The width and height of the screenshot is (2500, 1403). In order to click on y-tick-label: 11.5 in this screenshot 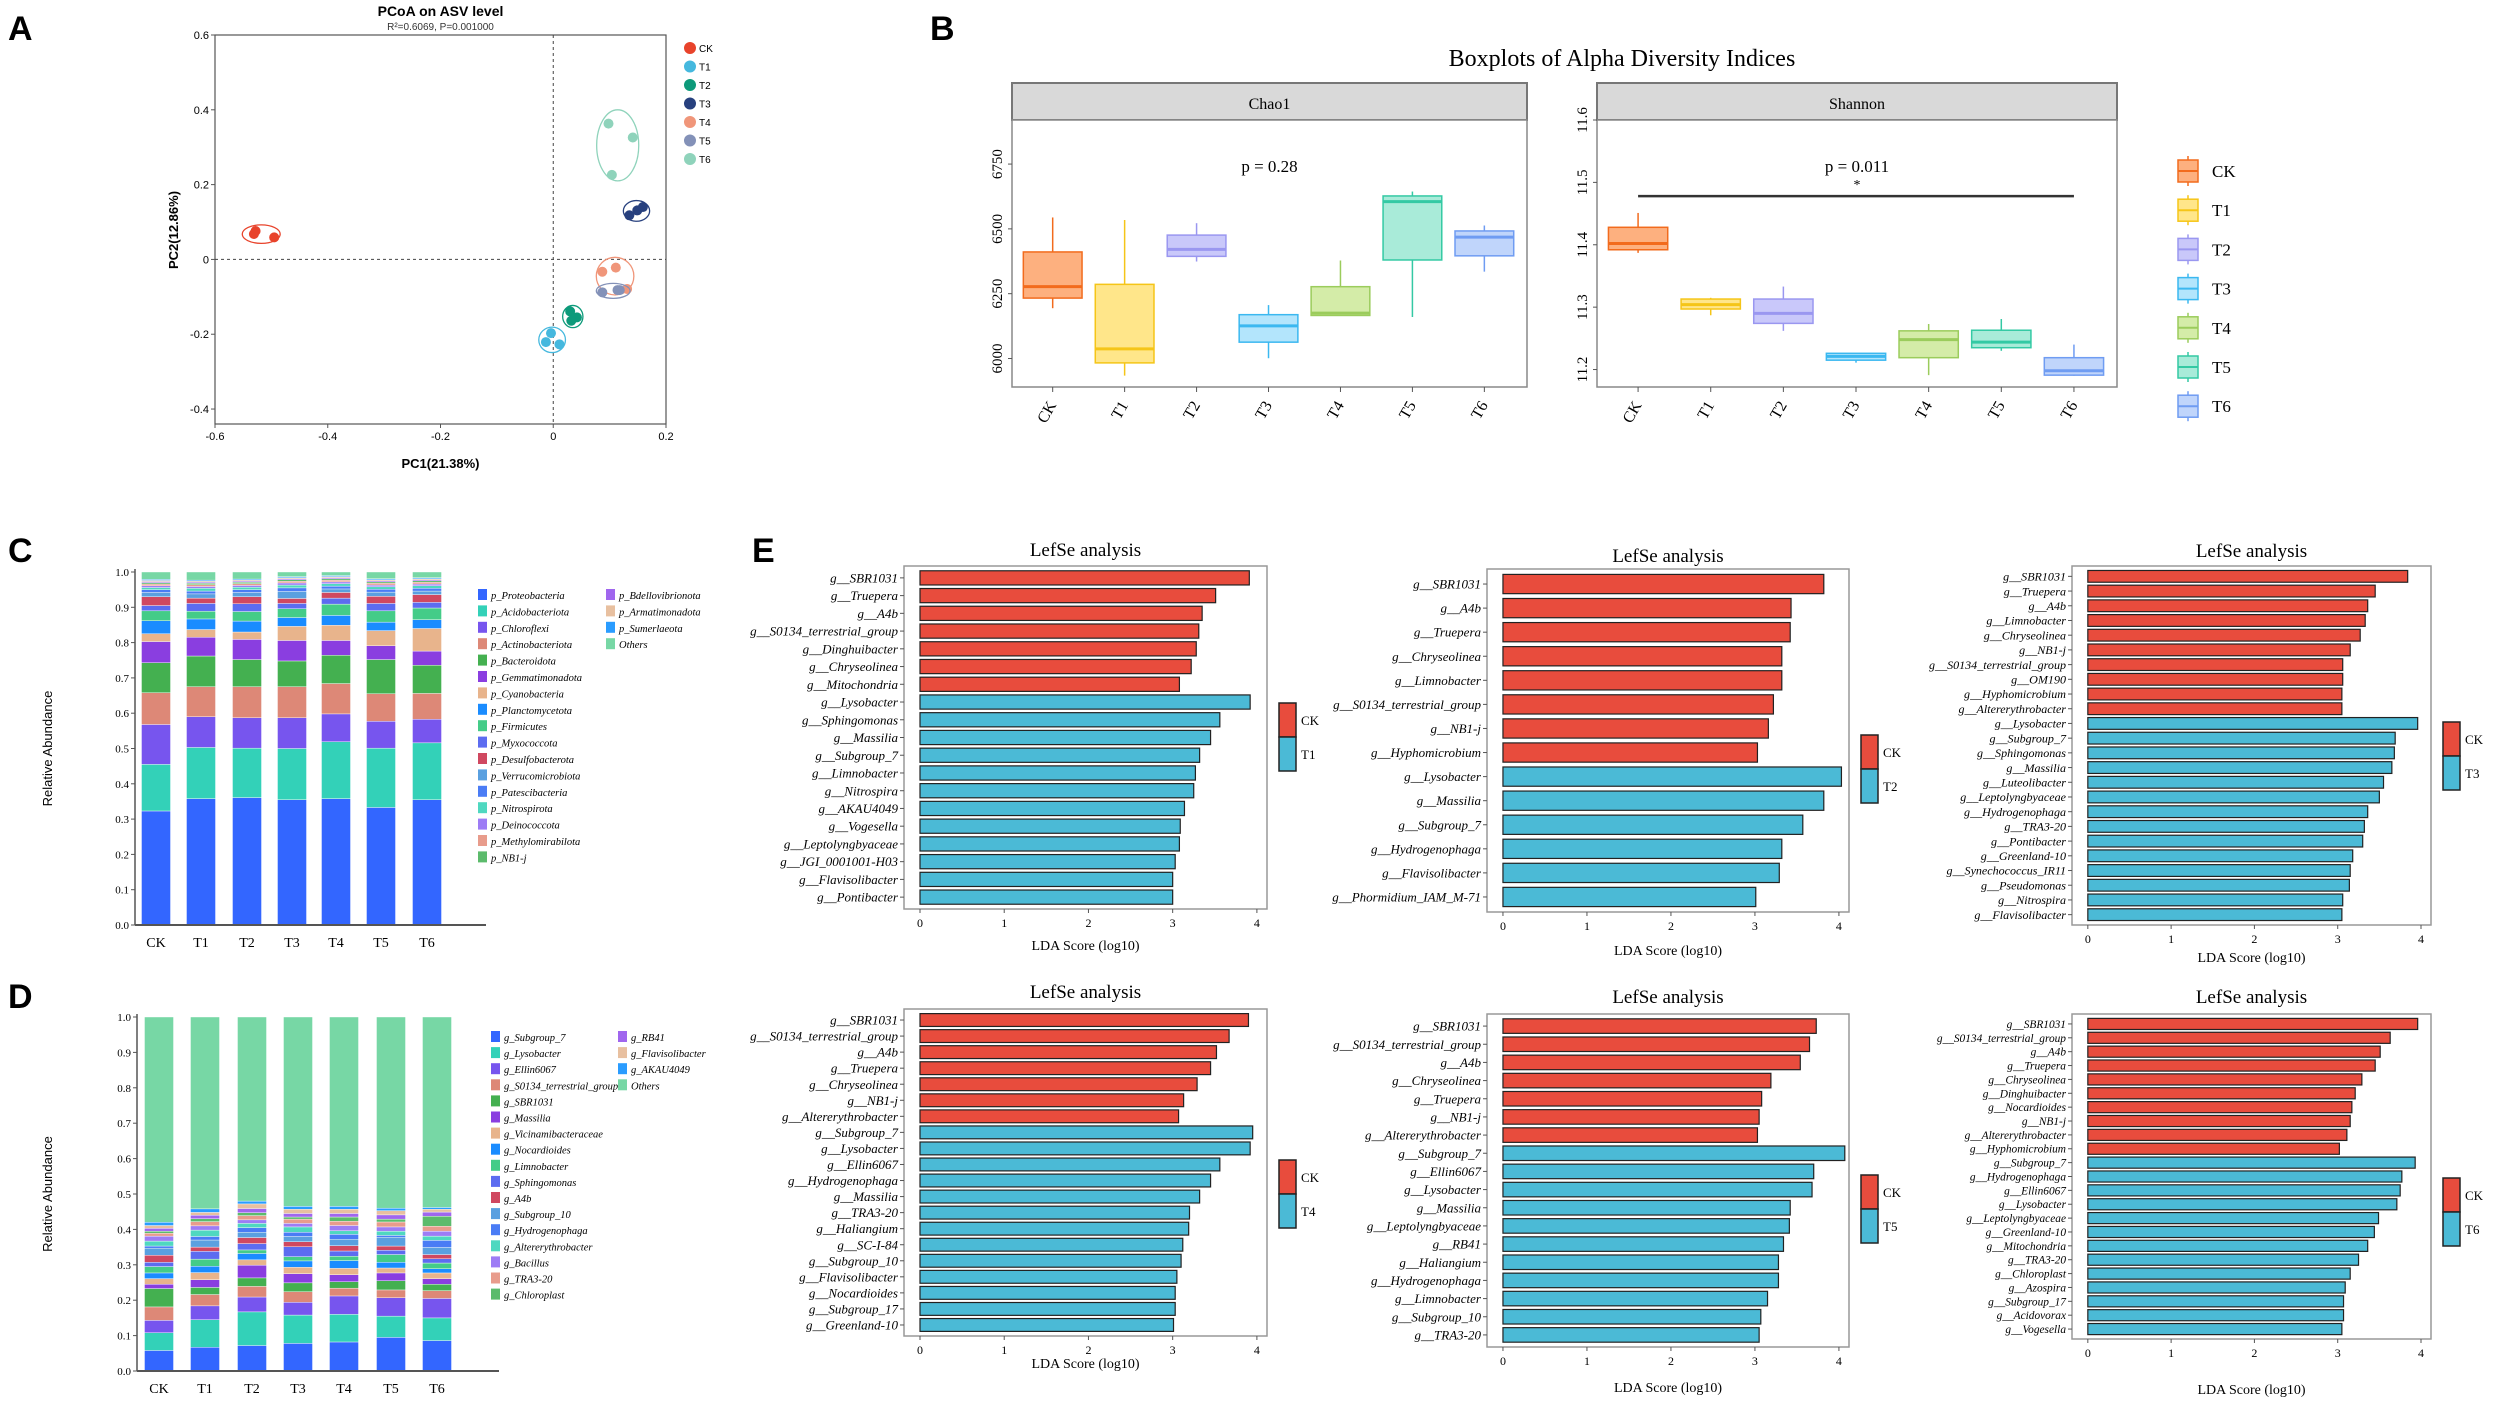, I will do `click(1583, 183)`.